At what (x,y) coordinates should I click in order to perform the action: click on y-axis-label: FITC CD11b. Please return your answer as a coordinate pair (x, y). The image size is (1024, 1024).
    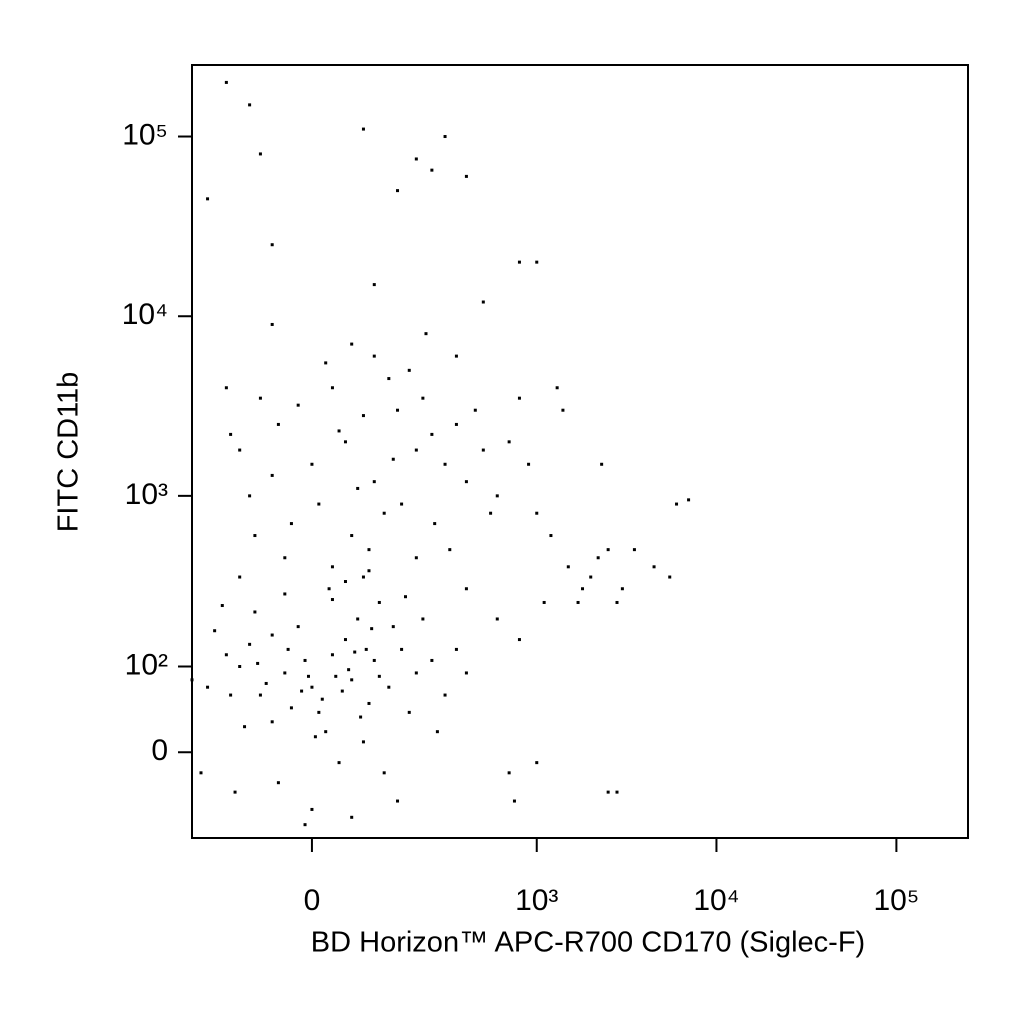
    Looking at the image, I should click on (69, 452).